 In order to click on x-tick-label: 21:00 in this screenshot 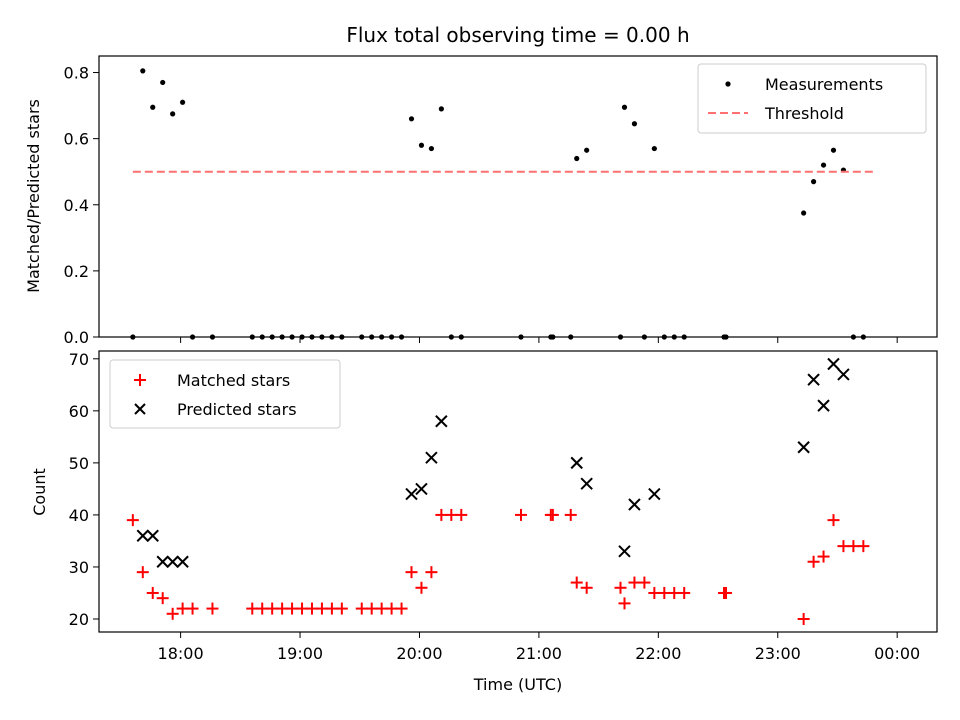, I will do `click(539, 653)`.